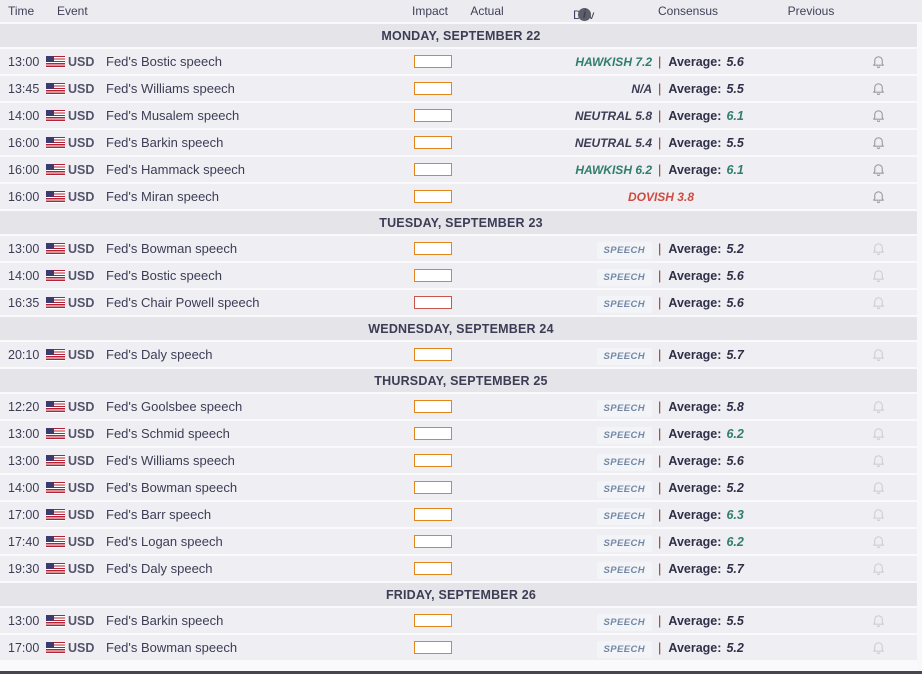  Describe the element at coordinates (735, 568) in the screenshot. I see `average-value: 5.7` at that location.